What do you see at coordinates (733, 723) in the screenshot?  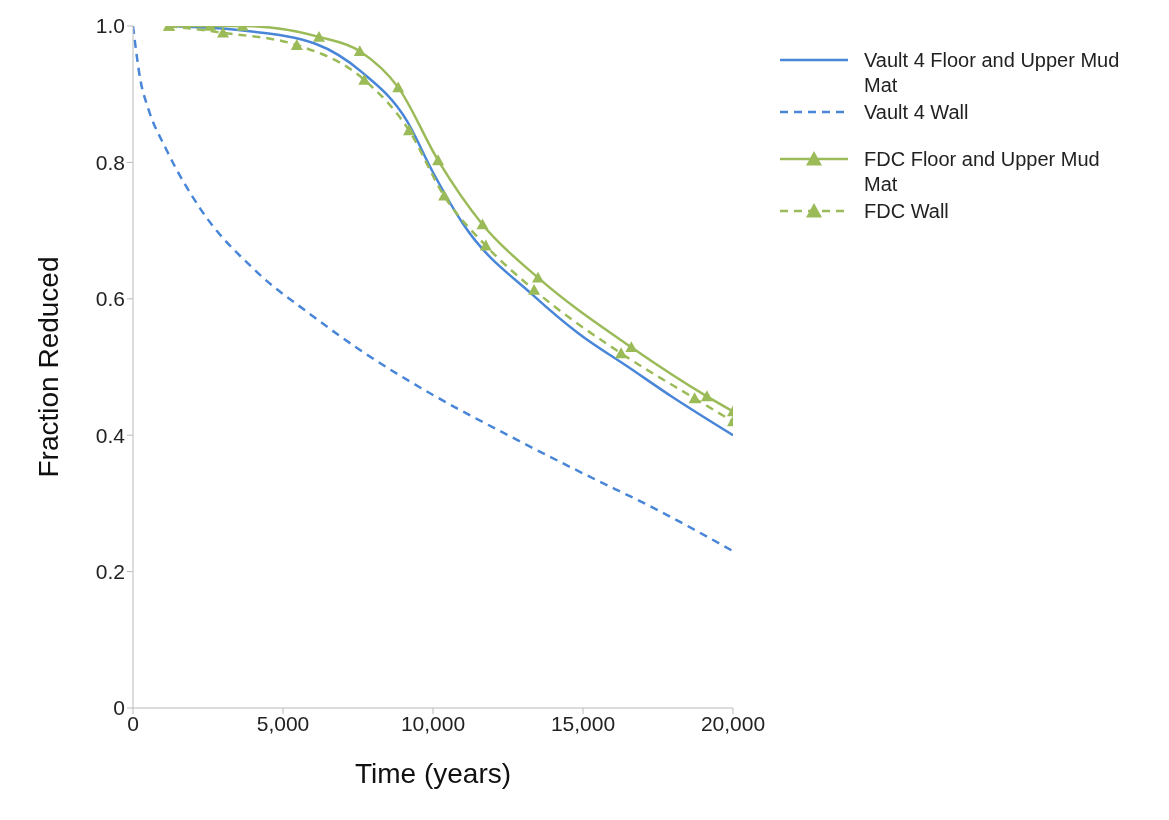 I see `x-tick-label: 20,000` at bounding box center [733, 723].